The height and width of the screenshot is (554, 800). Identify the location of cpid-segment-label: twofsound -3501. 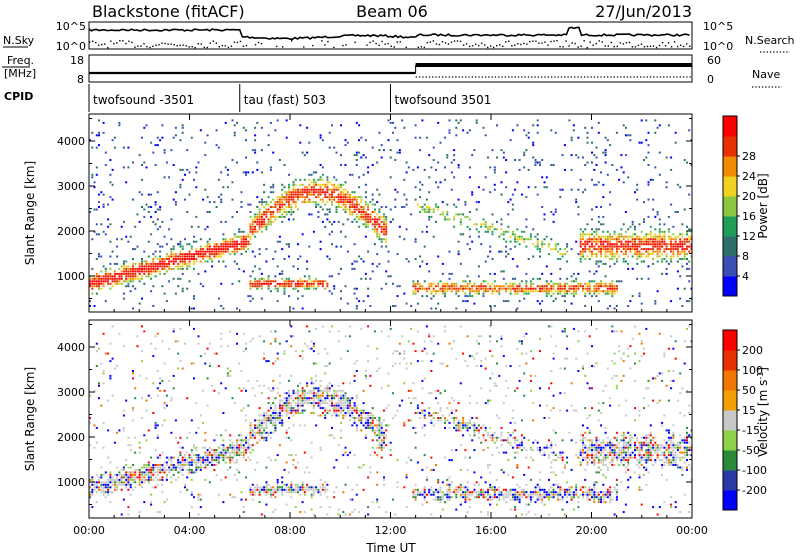
(143, 100).